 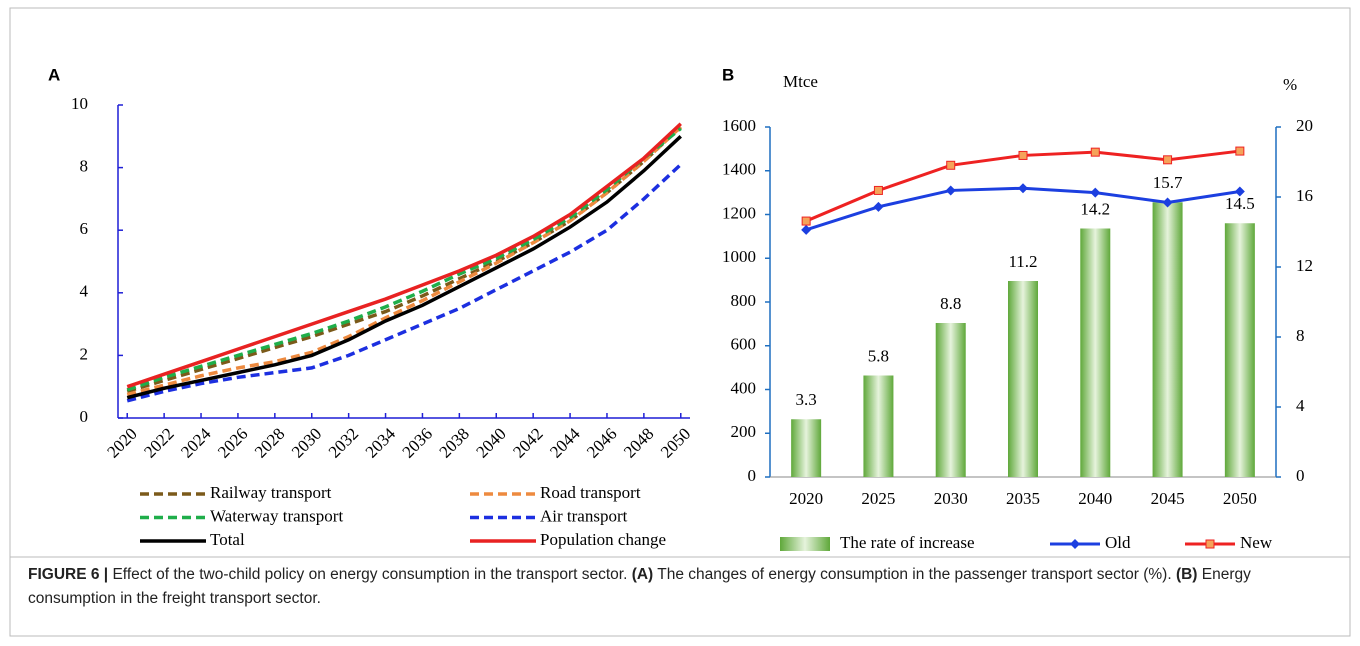 I want to click on x-tick-label: 2045, so click(x=1168, y=498).